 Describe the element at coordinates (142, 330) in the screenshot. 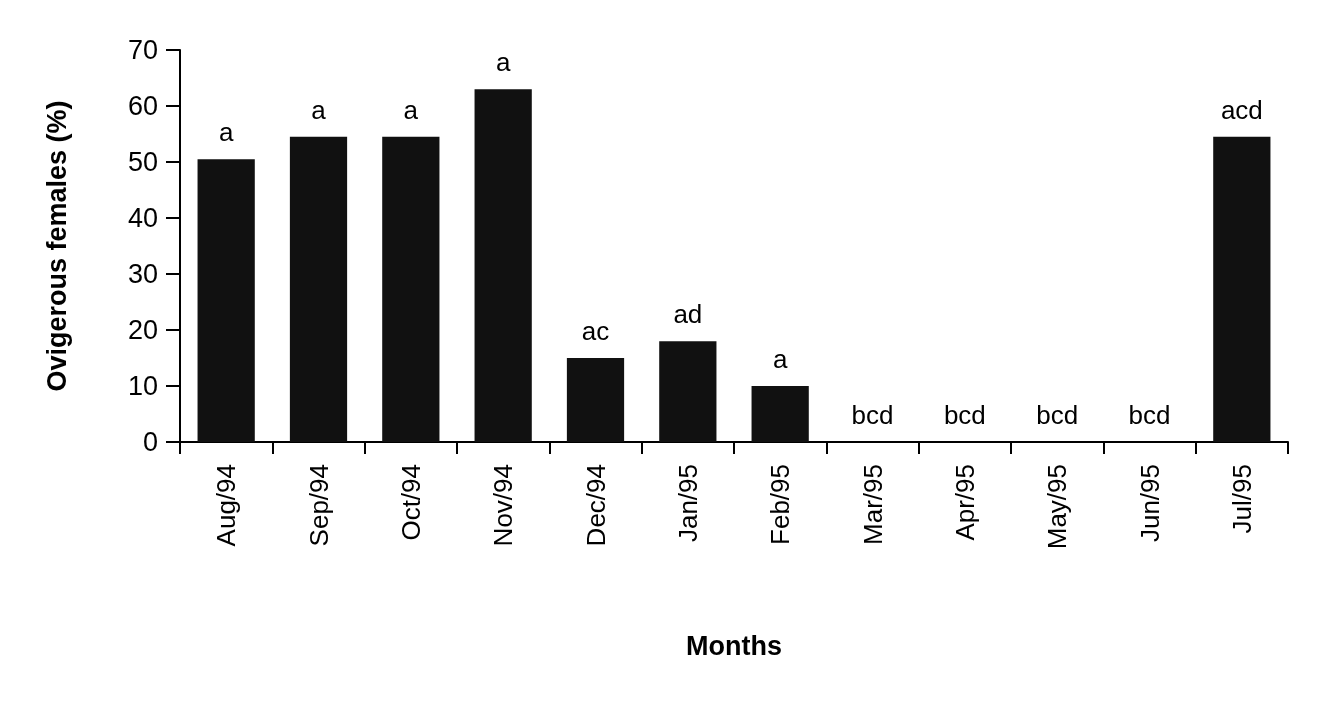

I see `y-tick-label: 20` at that location.